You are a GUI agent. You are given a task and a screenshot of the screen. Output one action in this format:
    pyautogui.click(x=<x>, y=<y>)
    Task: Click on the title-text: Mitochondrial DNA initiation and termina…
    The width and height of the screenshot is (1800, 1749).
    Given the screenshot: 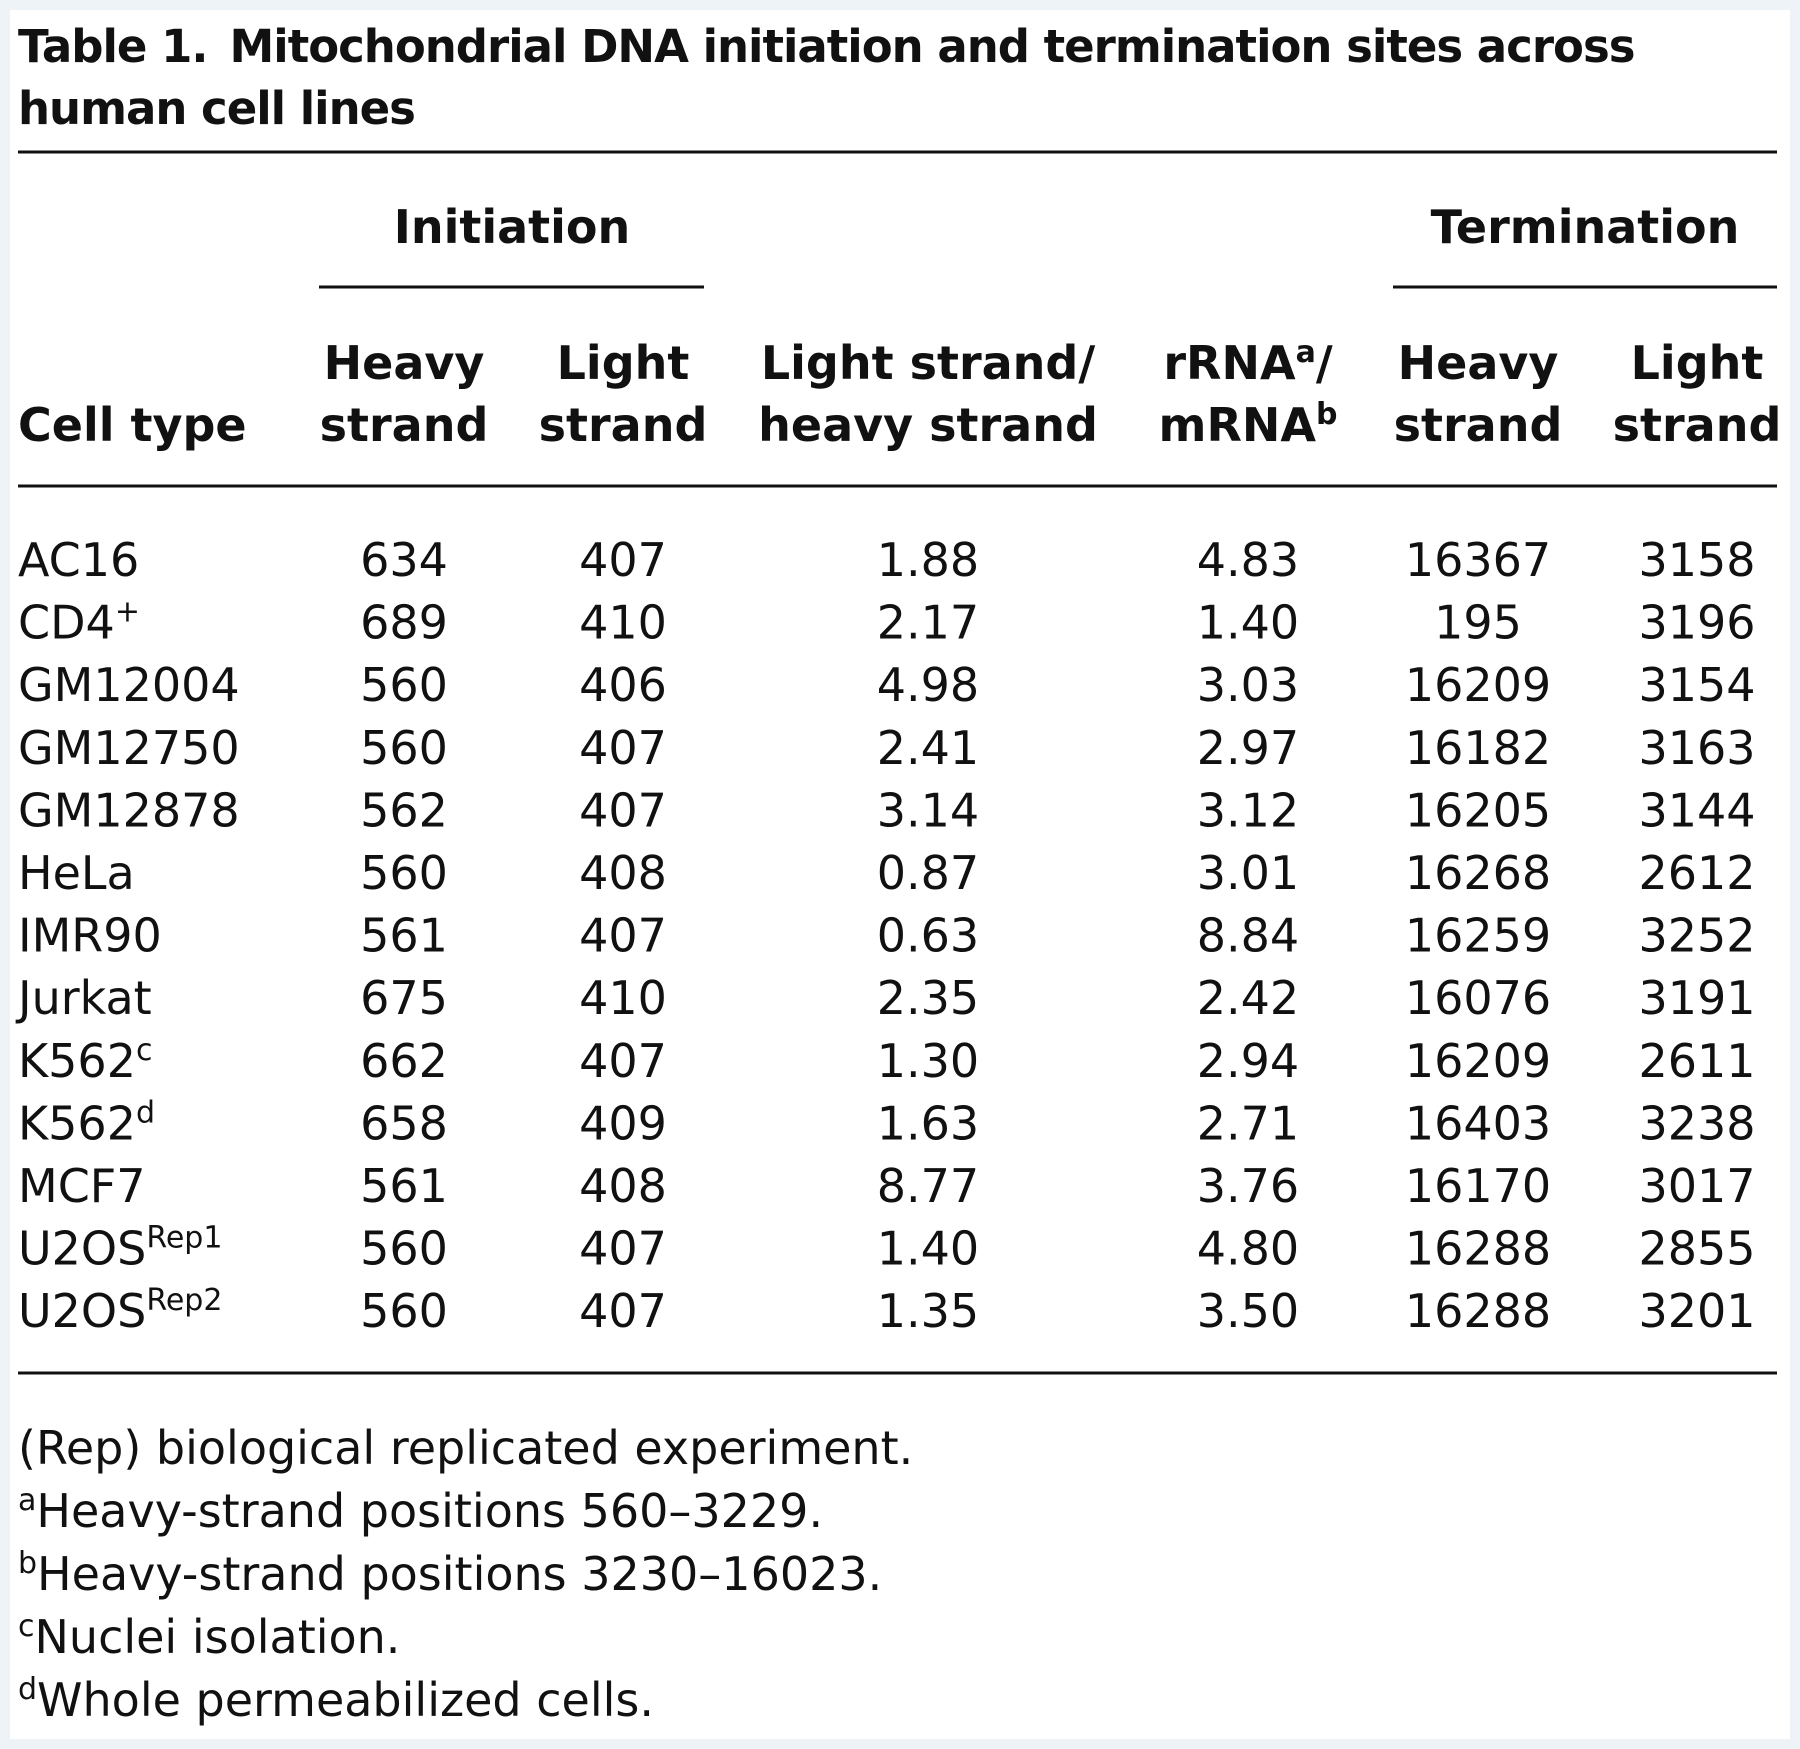 What is the action you would take?
    pyautogui.click(x=827, y=77)
    